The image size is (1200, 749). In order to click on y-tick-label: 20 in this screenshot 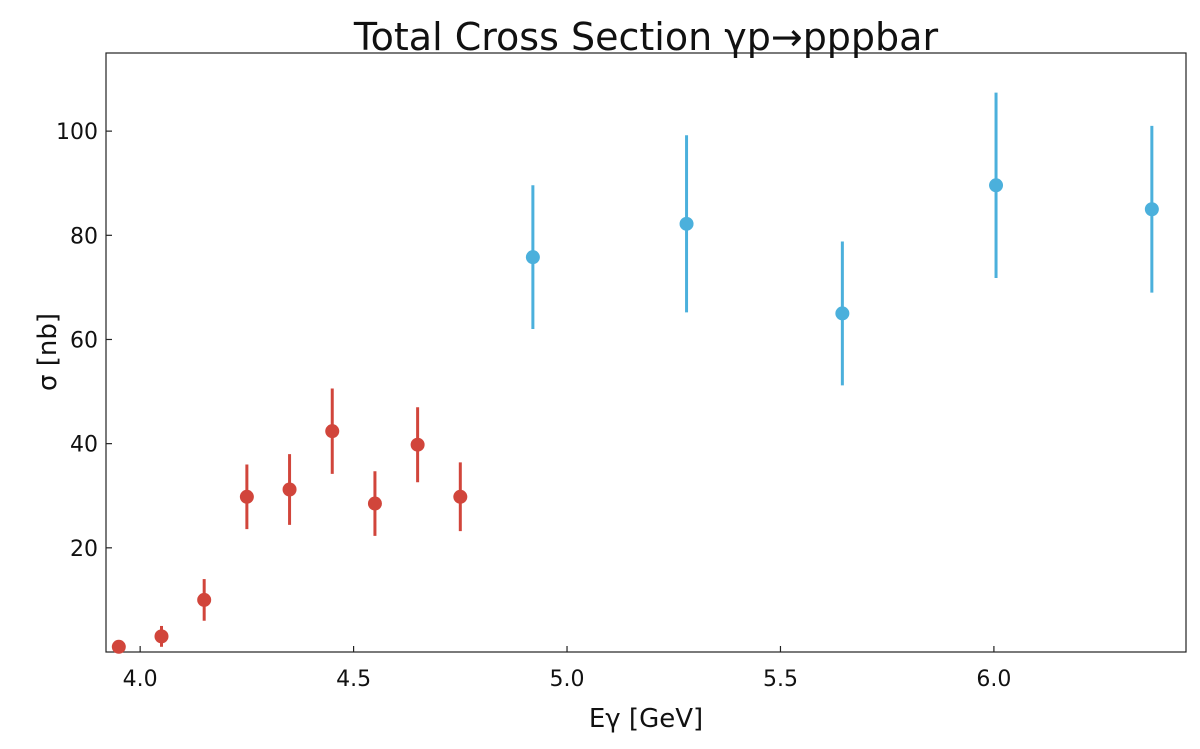, I will do `click(84, 549)`.